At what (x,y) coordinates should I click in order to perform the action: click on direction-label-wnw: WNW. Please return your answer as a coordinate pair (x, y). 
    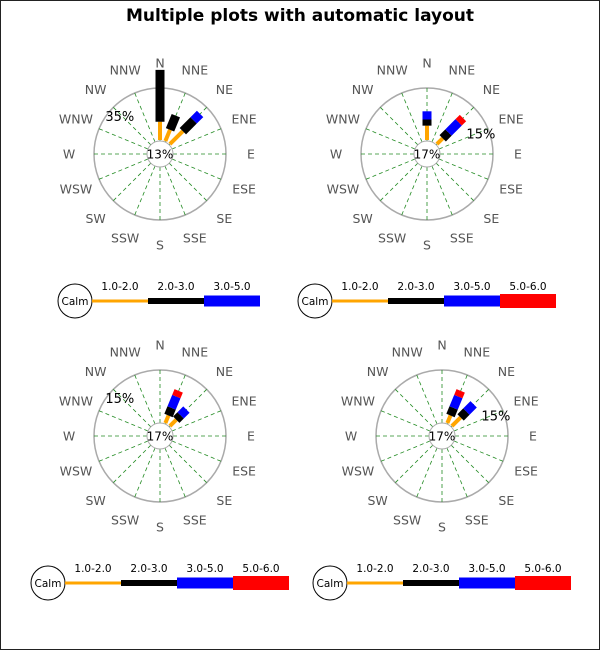
    Looking at the image, I should click on (343, 119).